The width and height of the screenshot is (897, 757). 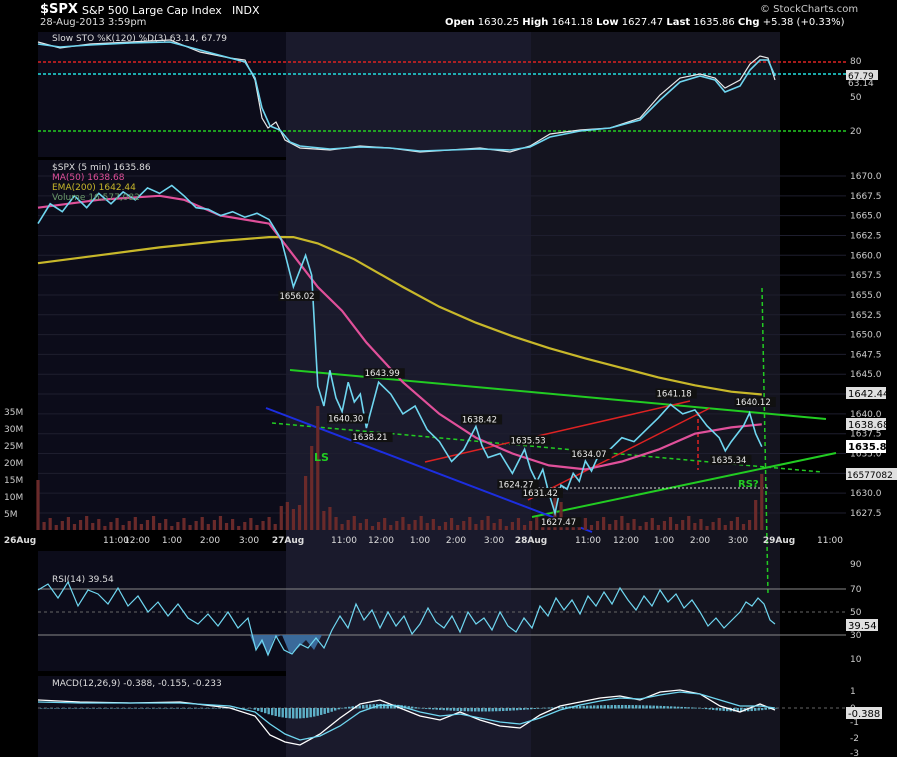 What do you see at coordinates (779, 541) in the screenshot?
I see `x-axis-label: 29Aug` at bounding box center [779, 541].